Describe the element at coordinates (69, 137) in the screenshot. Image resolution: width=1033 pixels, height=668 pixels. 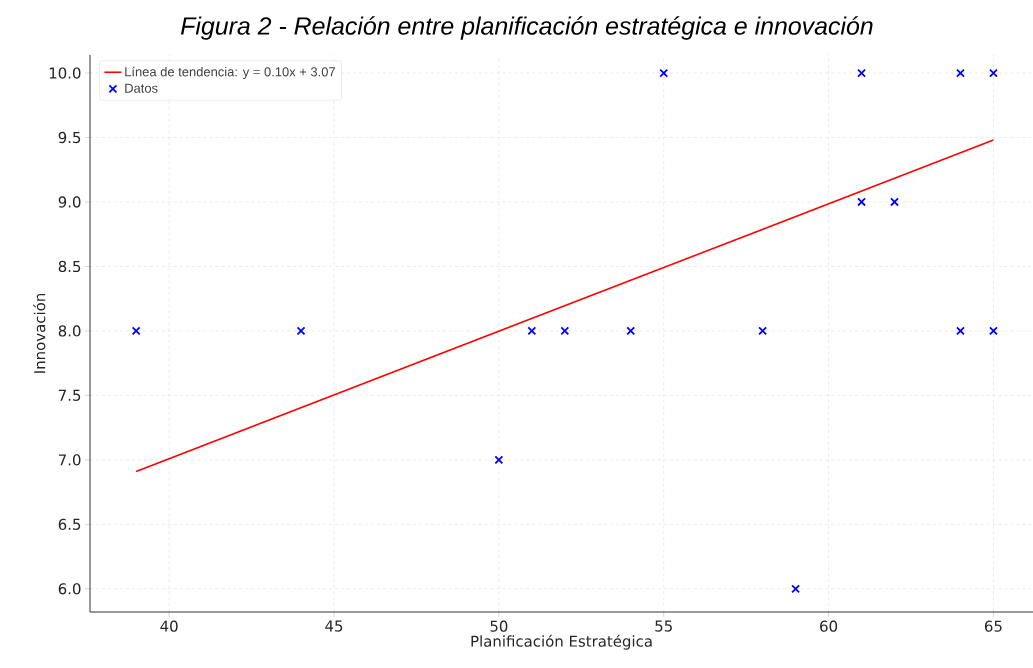
I see `y-tick-label: 9.5` at that location.